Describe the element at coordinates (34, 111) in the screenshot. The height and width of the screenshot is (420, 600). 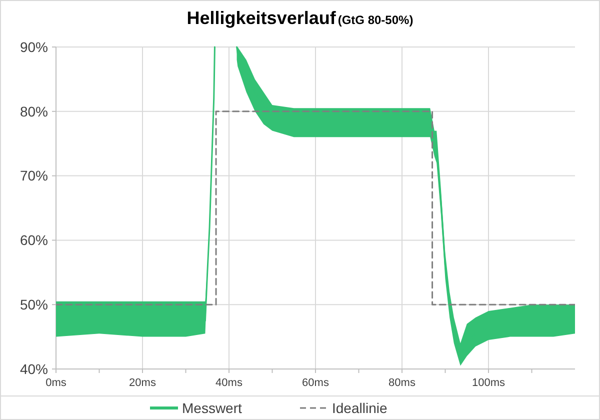
I see `y-tick-label: 80%` at that location.